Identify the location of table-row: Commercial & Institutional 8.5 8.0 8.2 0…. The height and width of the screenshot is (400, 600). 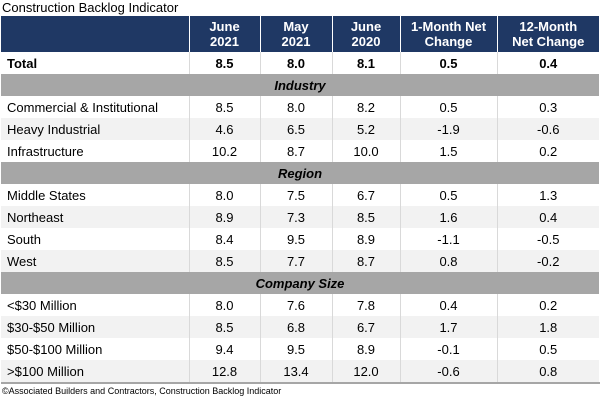
(300, 107).